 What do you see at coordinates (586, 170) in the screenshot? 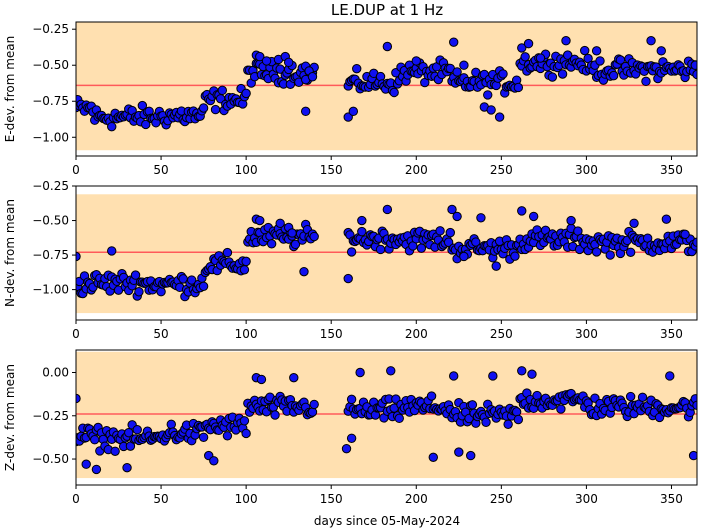
I see `x-tick-label: 300` at bounding box center [586, 170].